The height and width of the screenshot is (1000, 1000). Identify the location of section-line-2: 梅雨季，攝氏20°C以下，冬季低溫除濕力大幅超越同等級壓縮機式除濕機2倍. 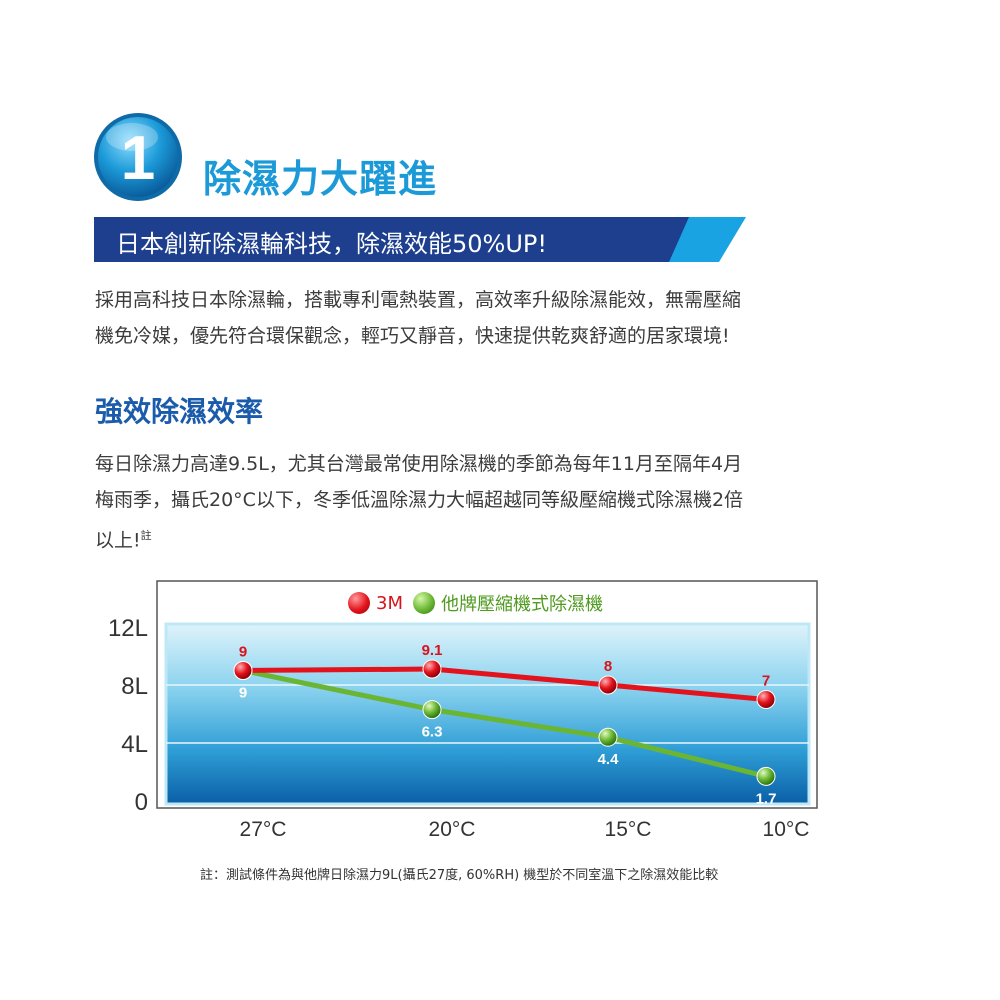
(419, 500).